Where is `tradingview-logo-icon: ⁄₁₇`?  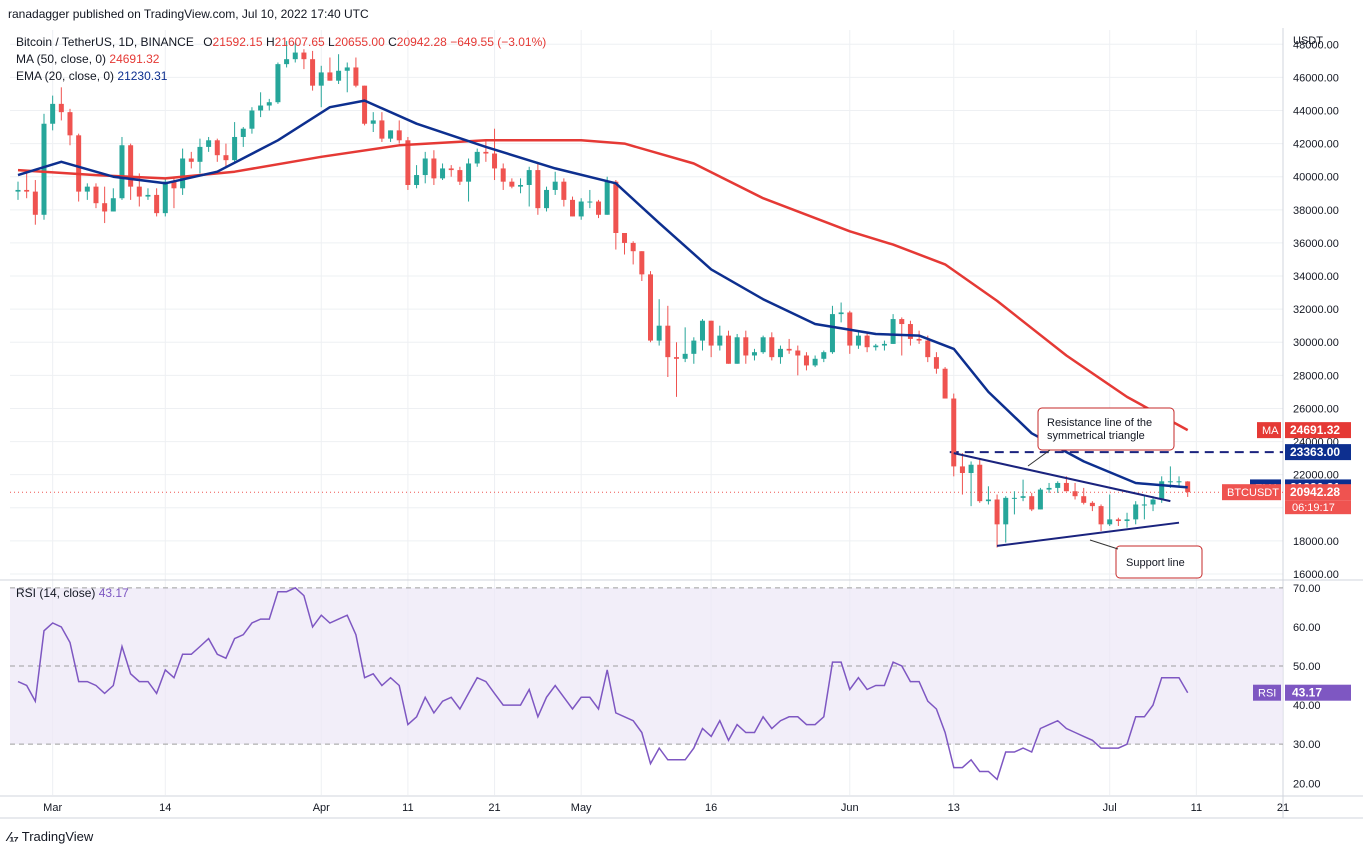 tradingview-logo-icon: ⁄₁₇ is located at coordinates (13, 836).